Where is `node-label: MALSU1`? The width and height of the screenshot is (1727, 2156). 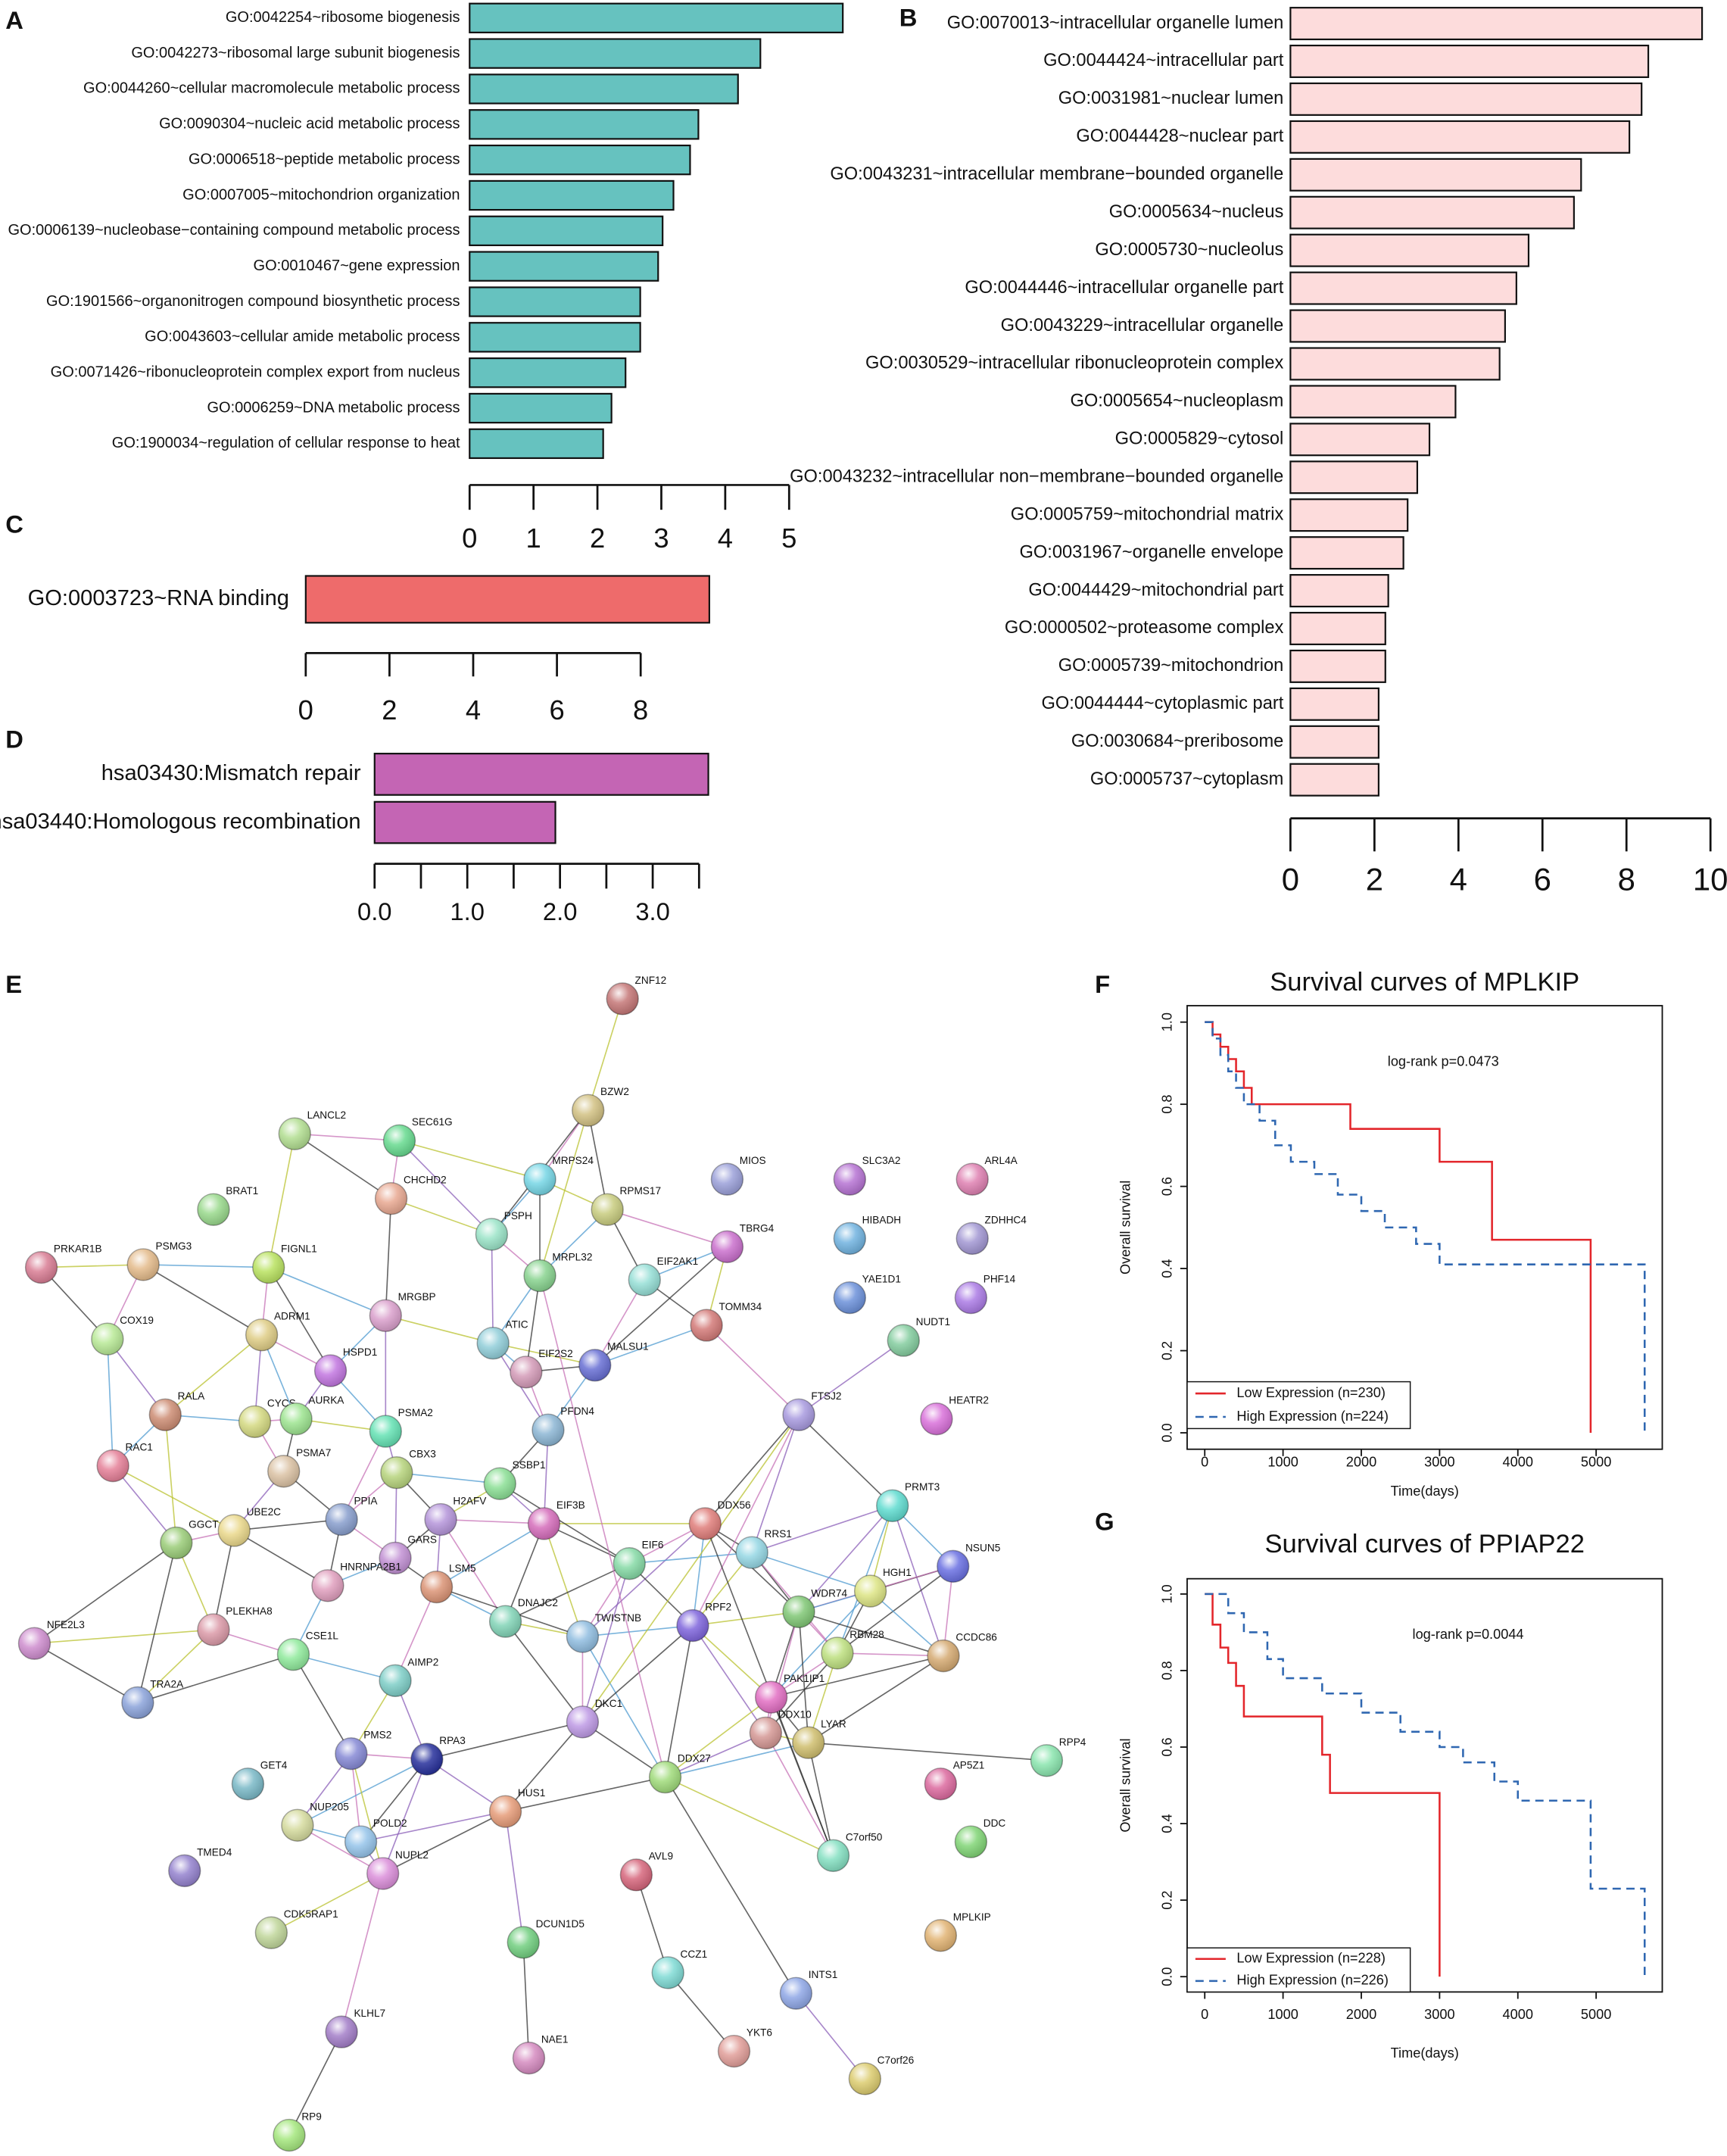 node-label: MALSU1 is located at coordinates (628, 1347).